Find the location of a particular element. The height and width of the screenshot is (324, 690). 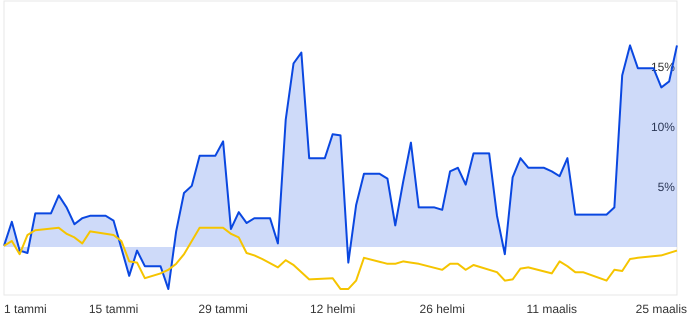

x-tick-label: 29 tammi is located at coordinates (223, 309).